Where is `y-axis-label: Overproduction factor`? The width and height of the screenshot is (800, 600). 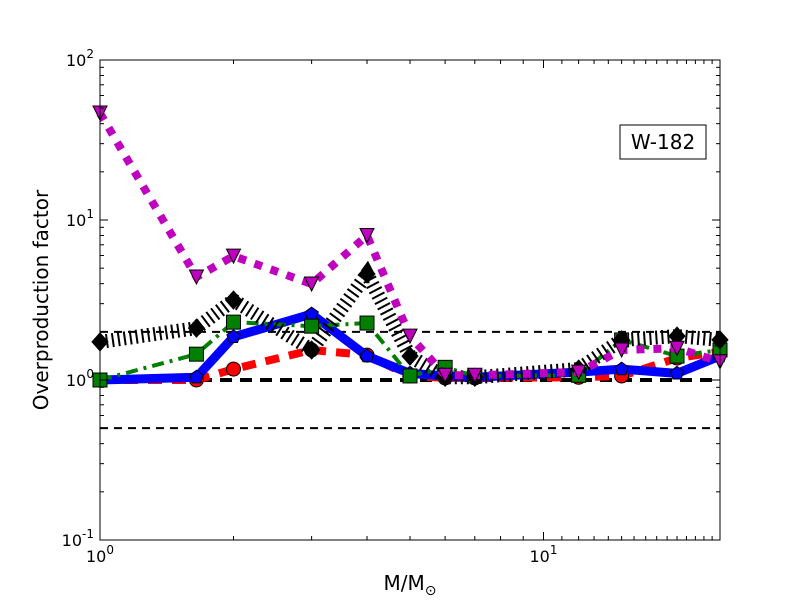
y-axis-label: Overproduction factor is located at coordinates (41, 299).